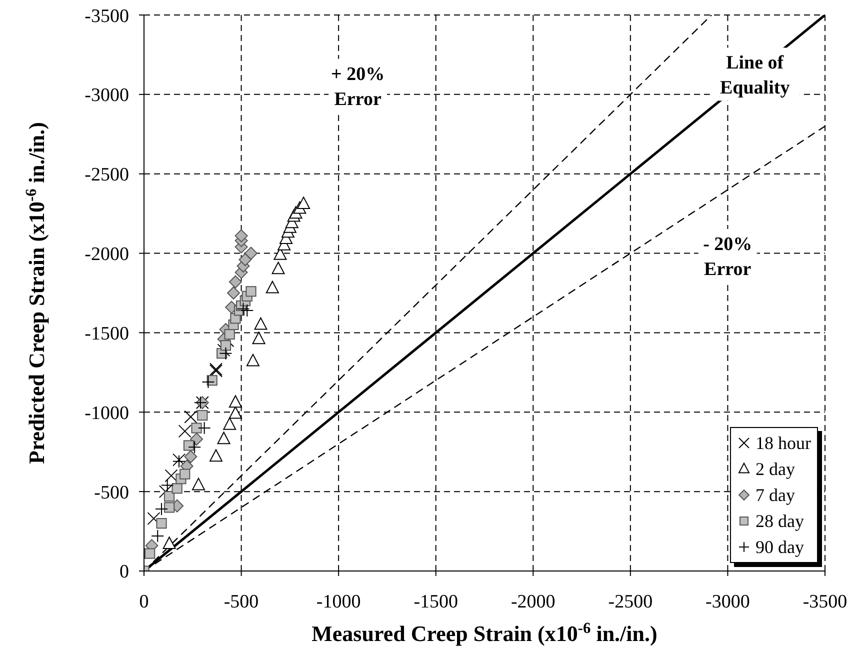  I want to click on legend-label: 2 day, so click(775, 469).